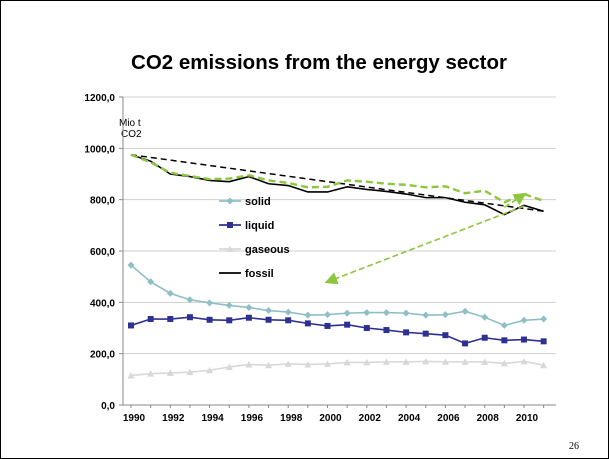  Describe the element at coordinates (488, 418) in the screenshot. I see `x-tick-label: 2008` at that location.